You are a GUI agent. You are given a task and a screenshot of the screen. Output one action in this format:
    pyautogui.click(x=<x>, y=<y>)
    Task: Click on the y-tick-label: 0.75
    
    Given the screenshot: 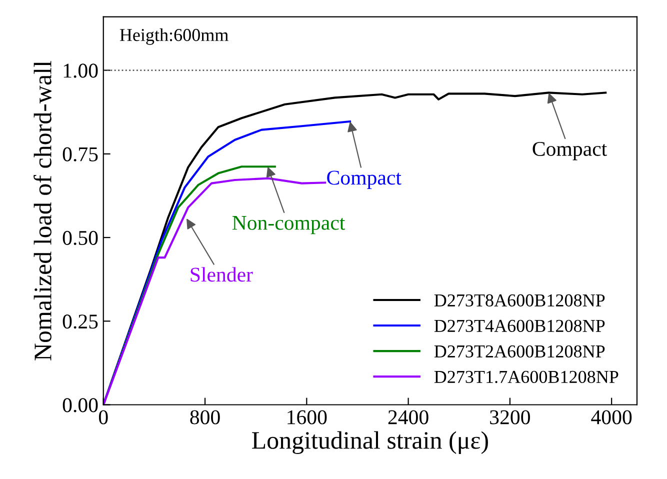 What is the action you would take?
    pyautogui.click(x=80, y=154)
    